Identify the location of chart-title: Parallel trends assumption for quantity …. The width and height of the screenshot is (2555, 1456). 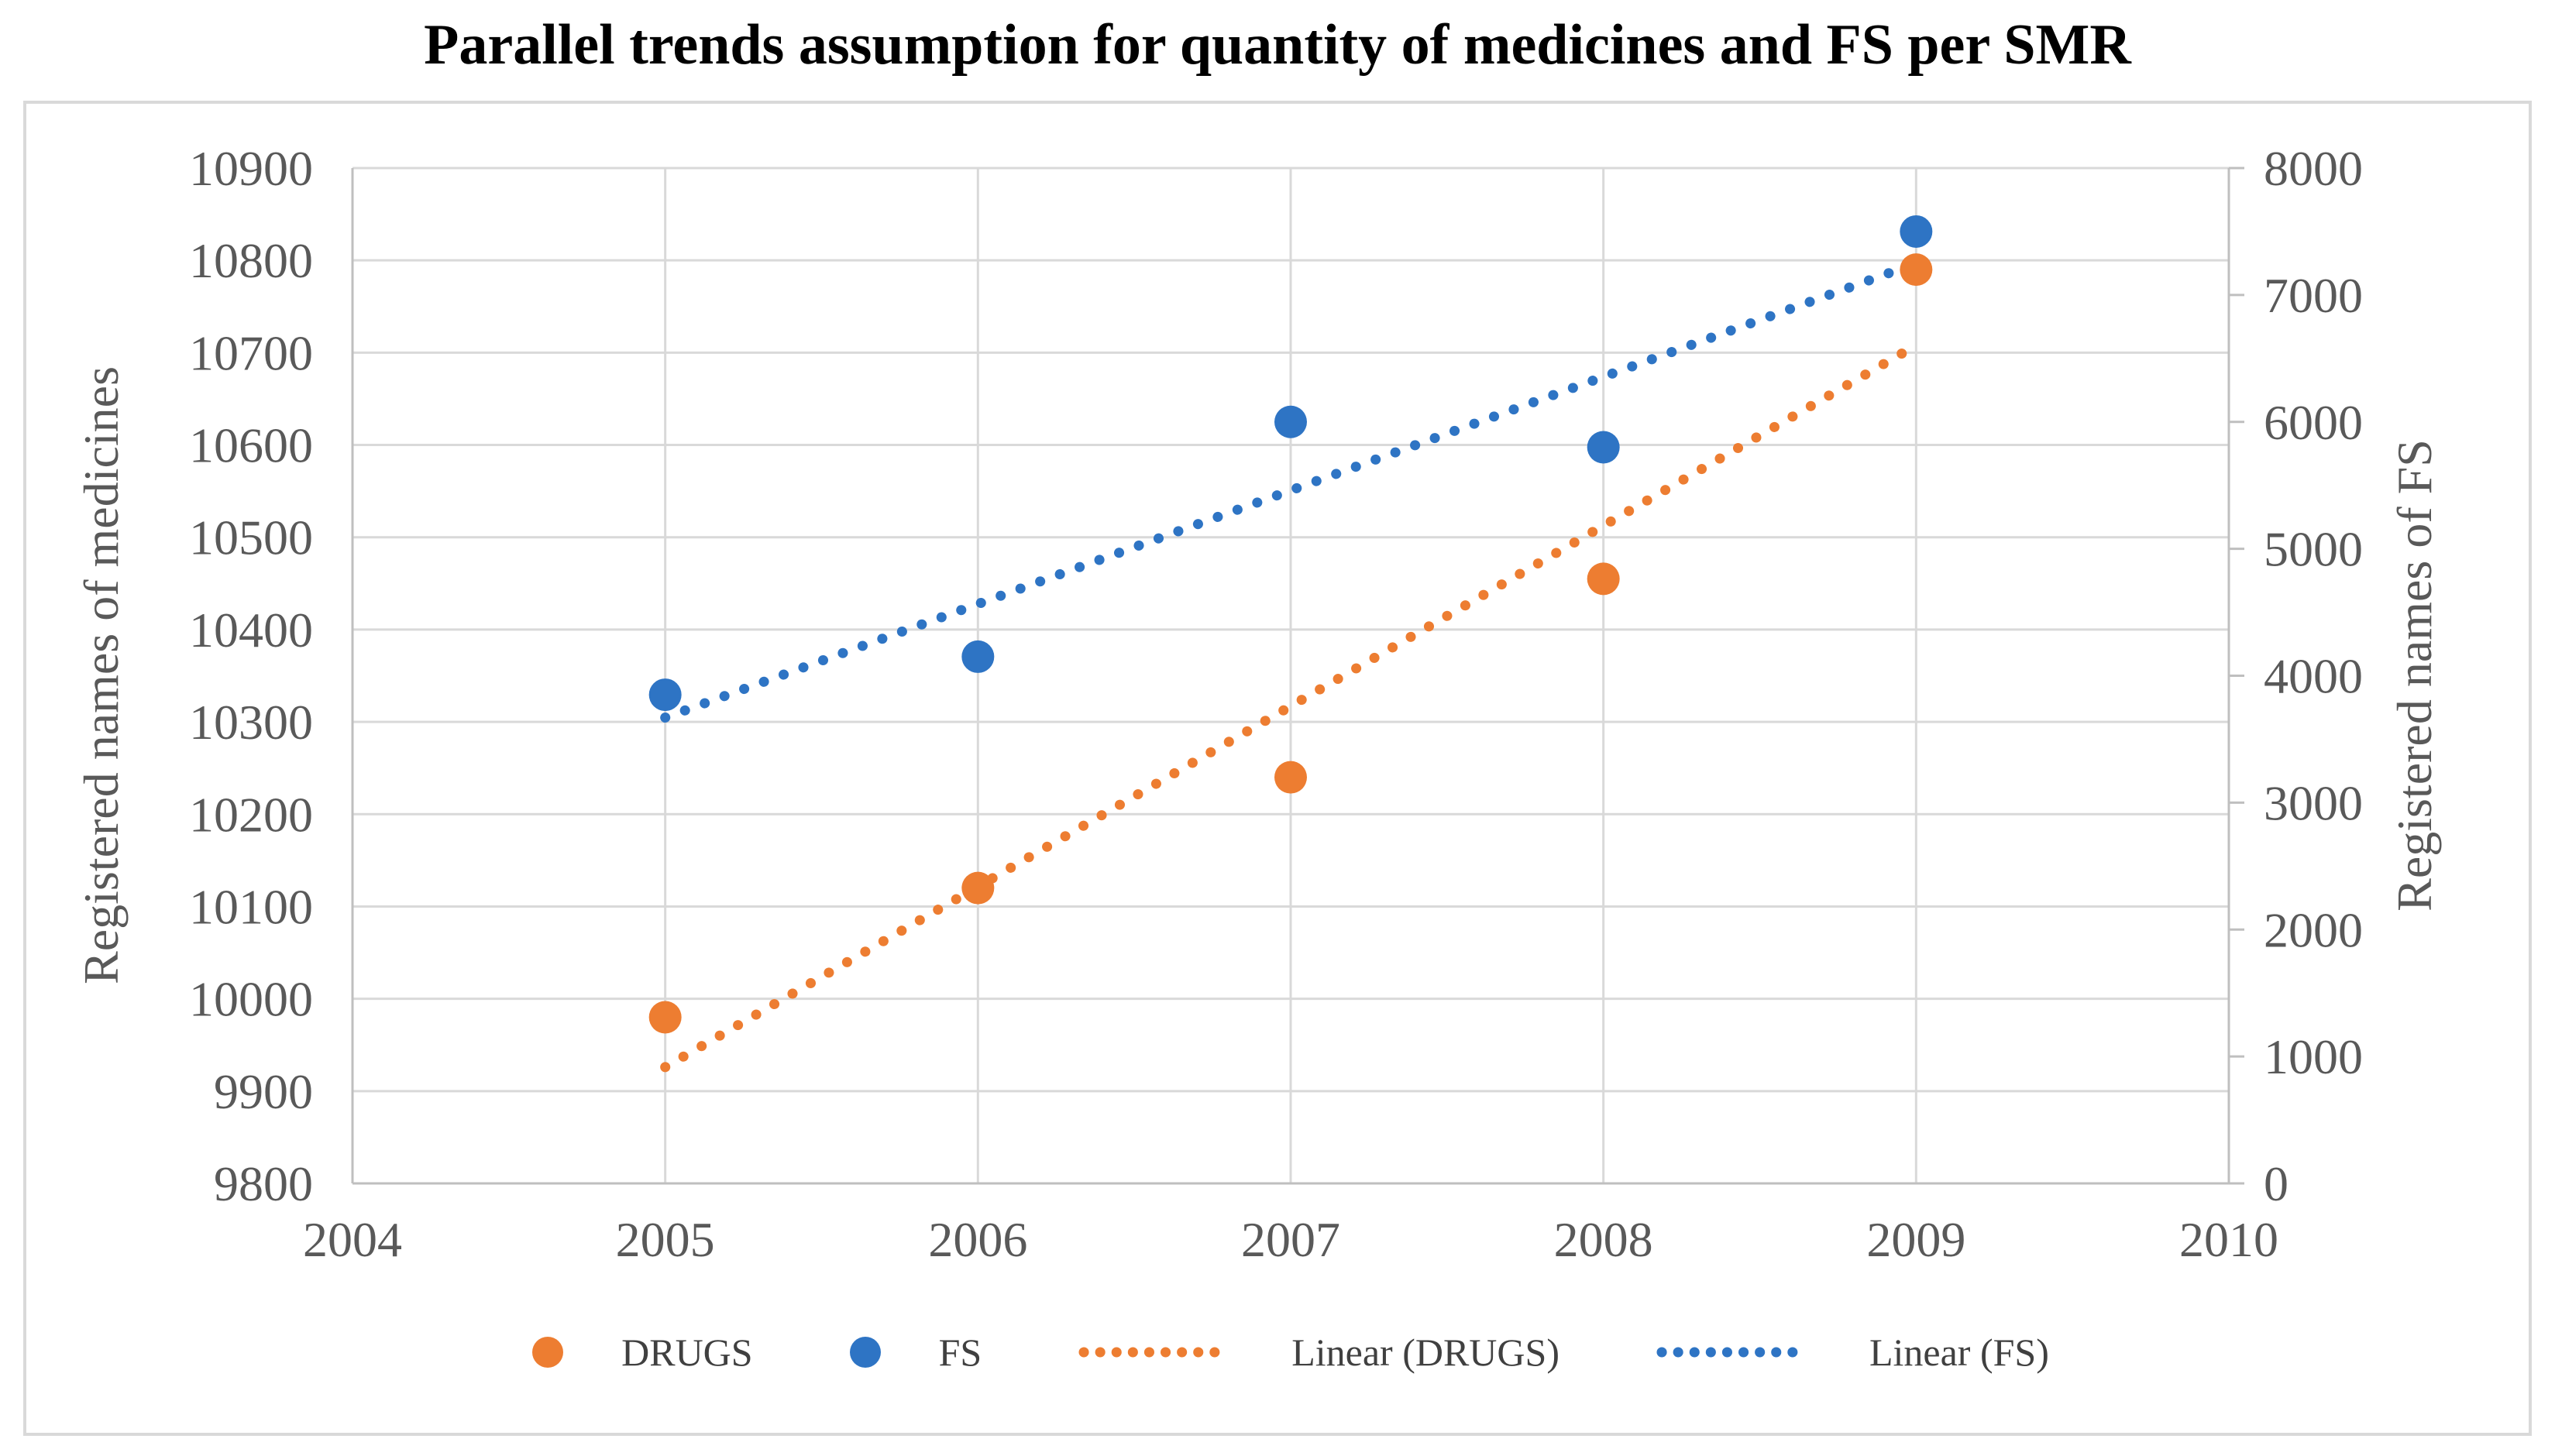
(1277, 45).